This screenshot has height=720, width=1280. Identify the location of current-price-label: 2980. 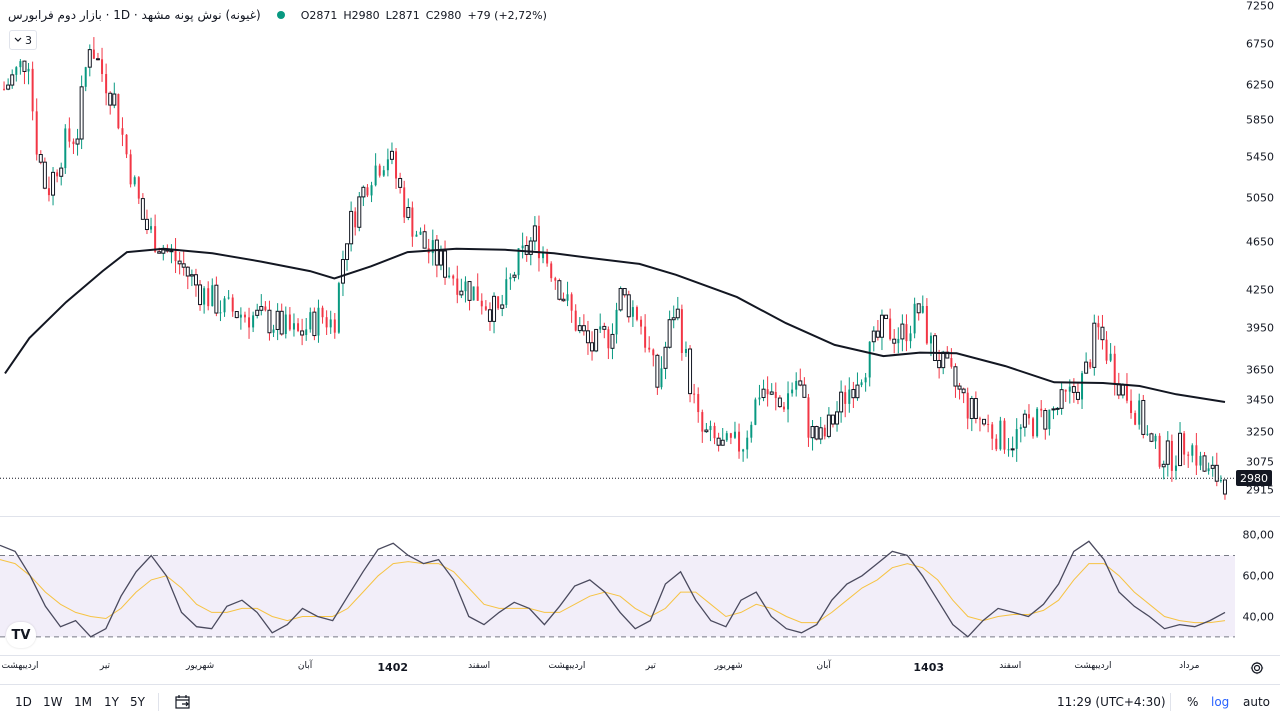
(1254, 478).